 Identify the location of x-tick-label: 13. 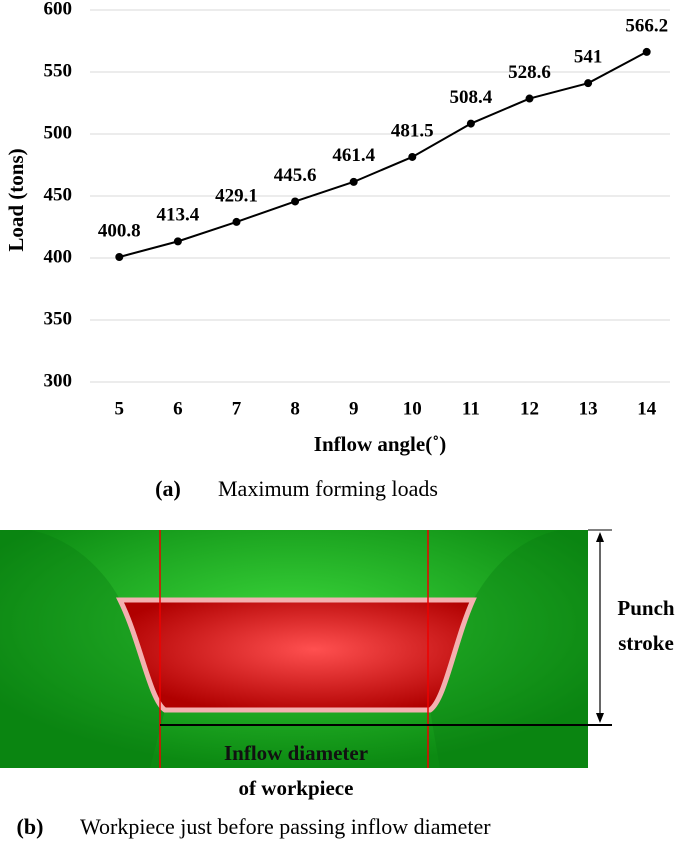
(588, 408).